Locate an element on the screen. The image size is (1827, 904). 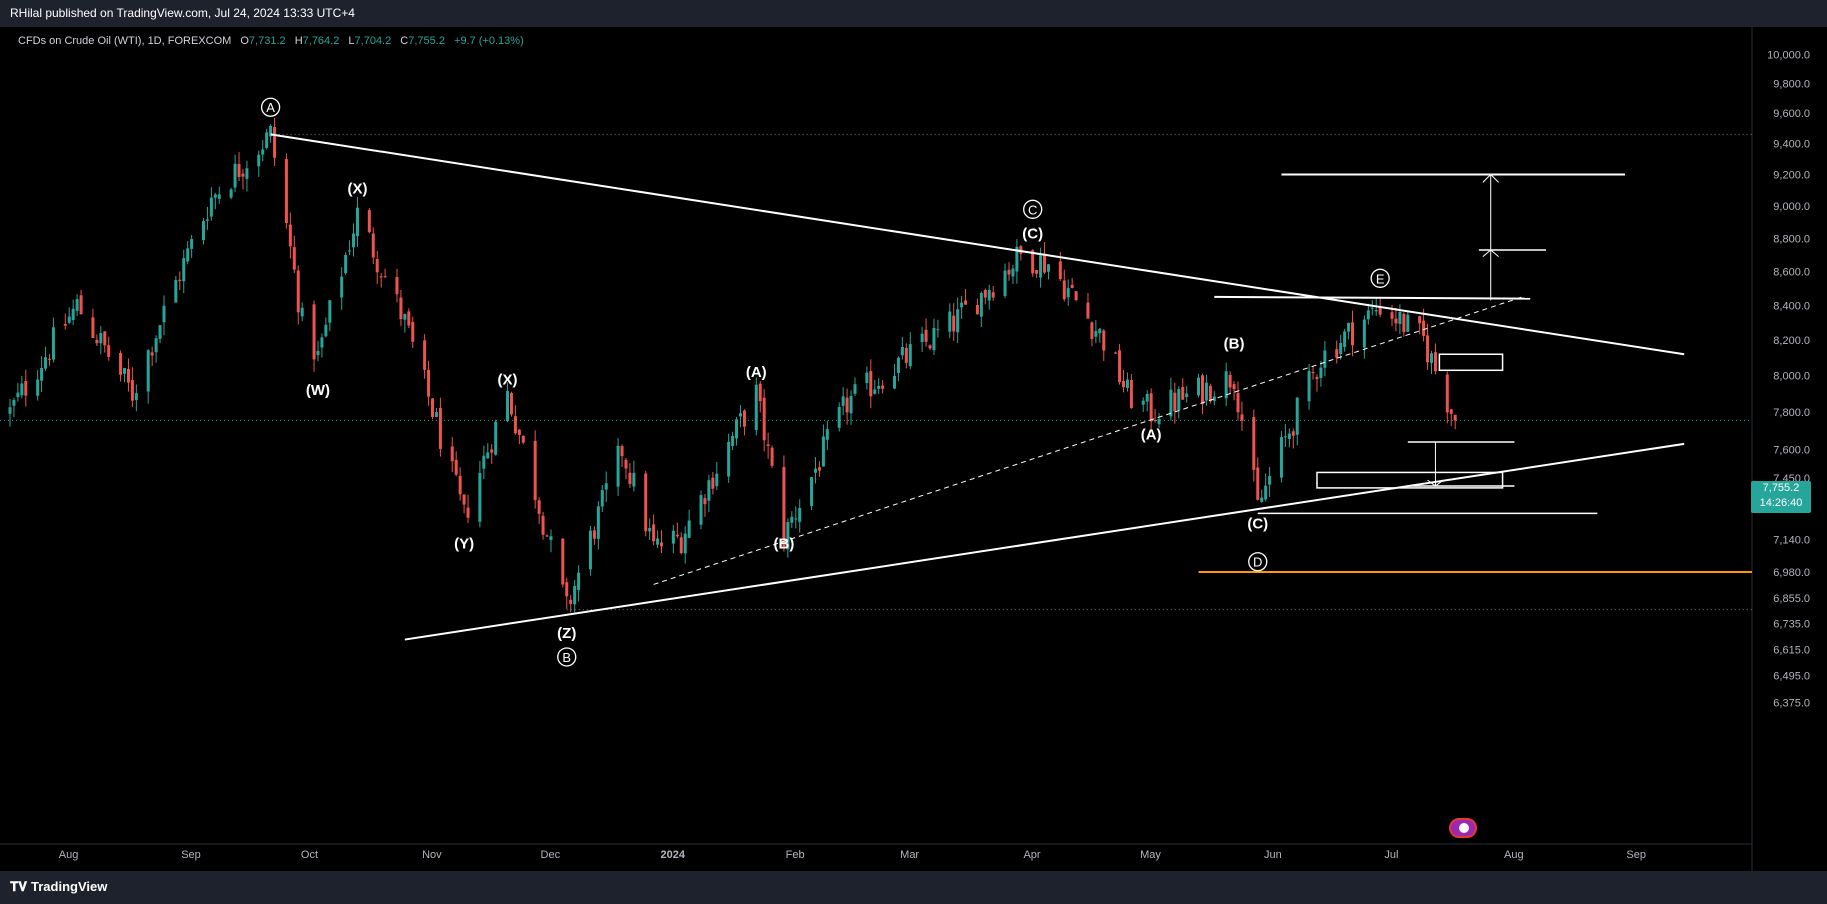
price-tick-label: 10,000.0 is located at coordinates (1788, 55).